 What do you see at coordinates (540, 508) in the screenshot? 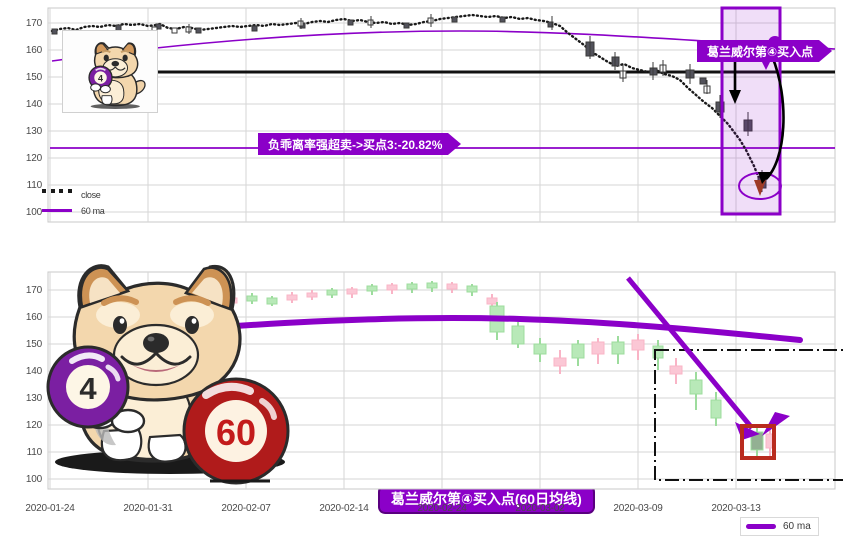
I see `xtick-5: 2020-03-02` at bounding box center [540, 508].